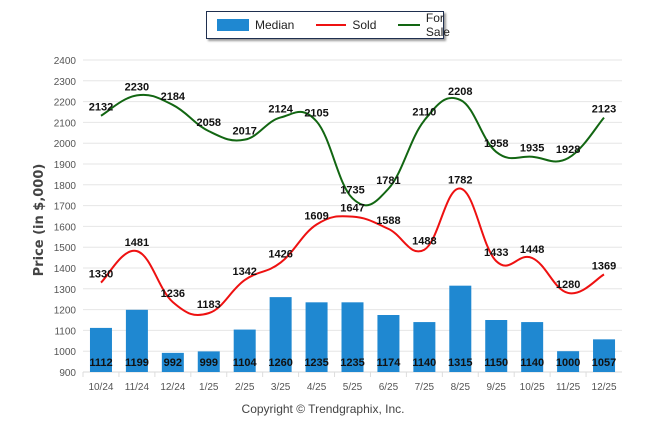  I want to click on for-sale-data-label: 1935, so click(532, 149).